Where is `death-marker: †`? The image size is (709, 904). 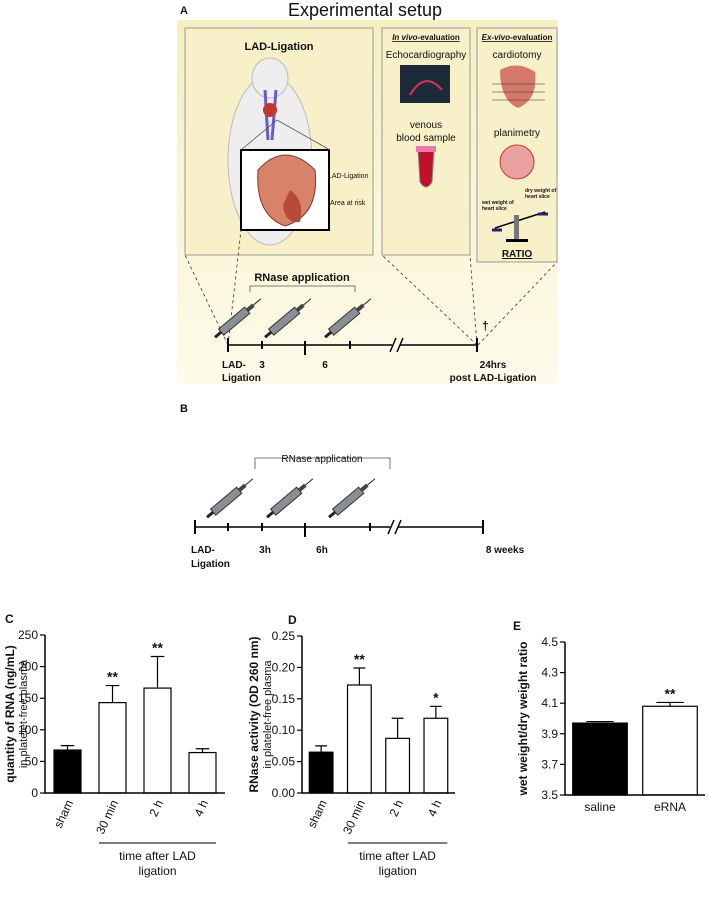
death-marker: † is located at coordinates (485, 326).